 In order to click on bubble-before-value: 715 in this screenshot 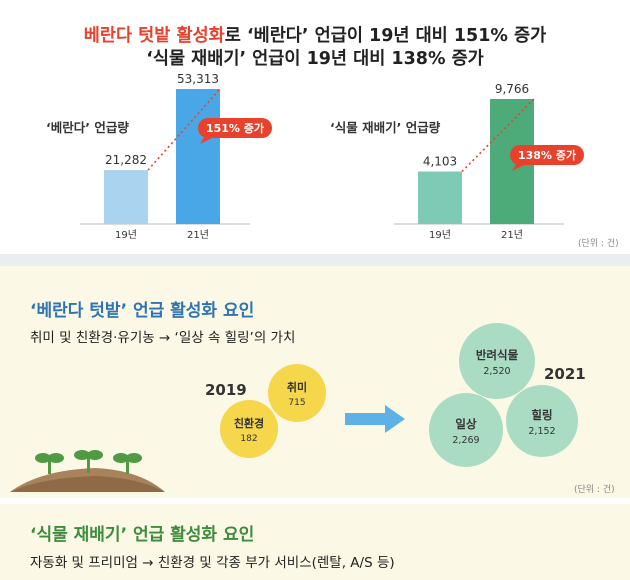, I will do `click(296, 403)`.